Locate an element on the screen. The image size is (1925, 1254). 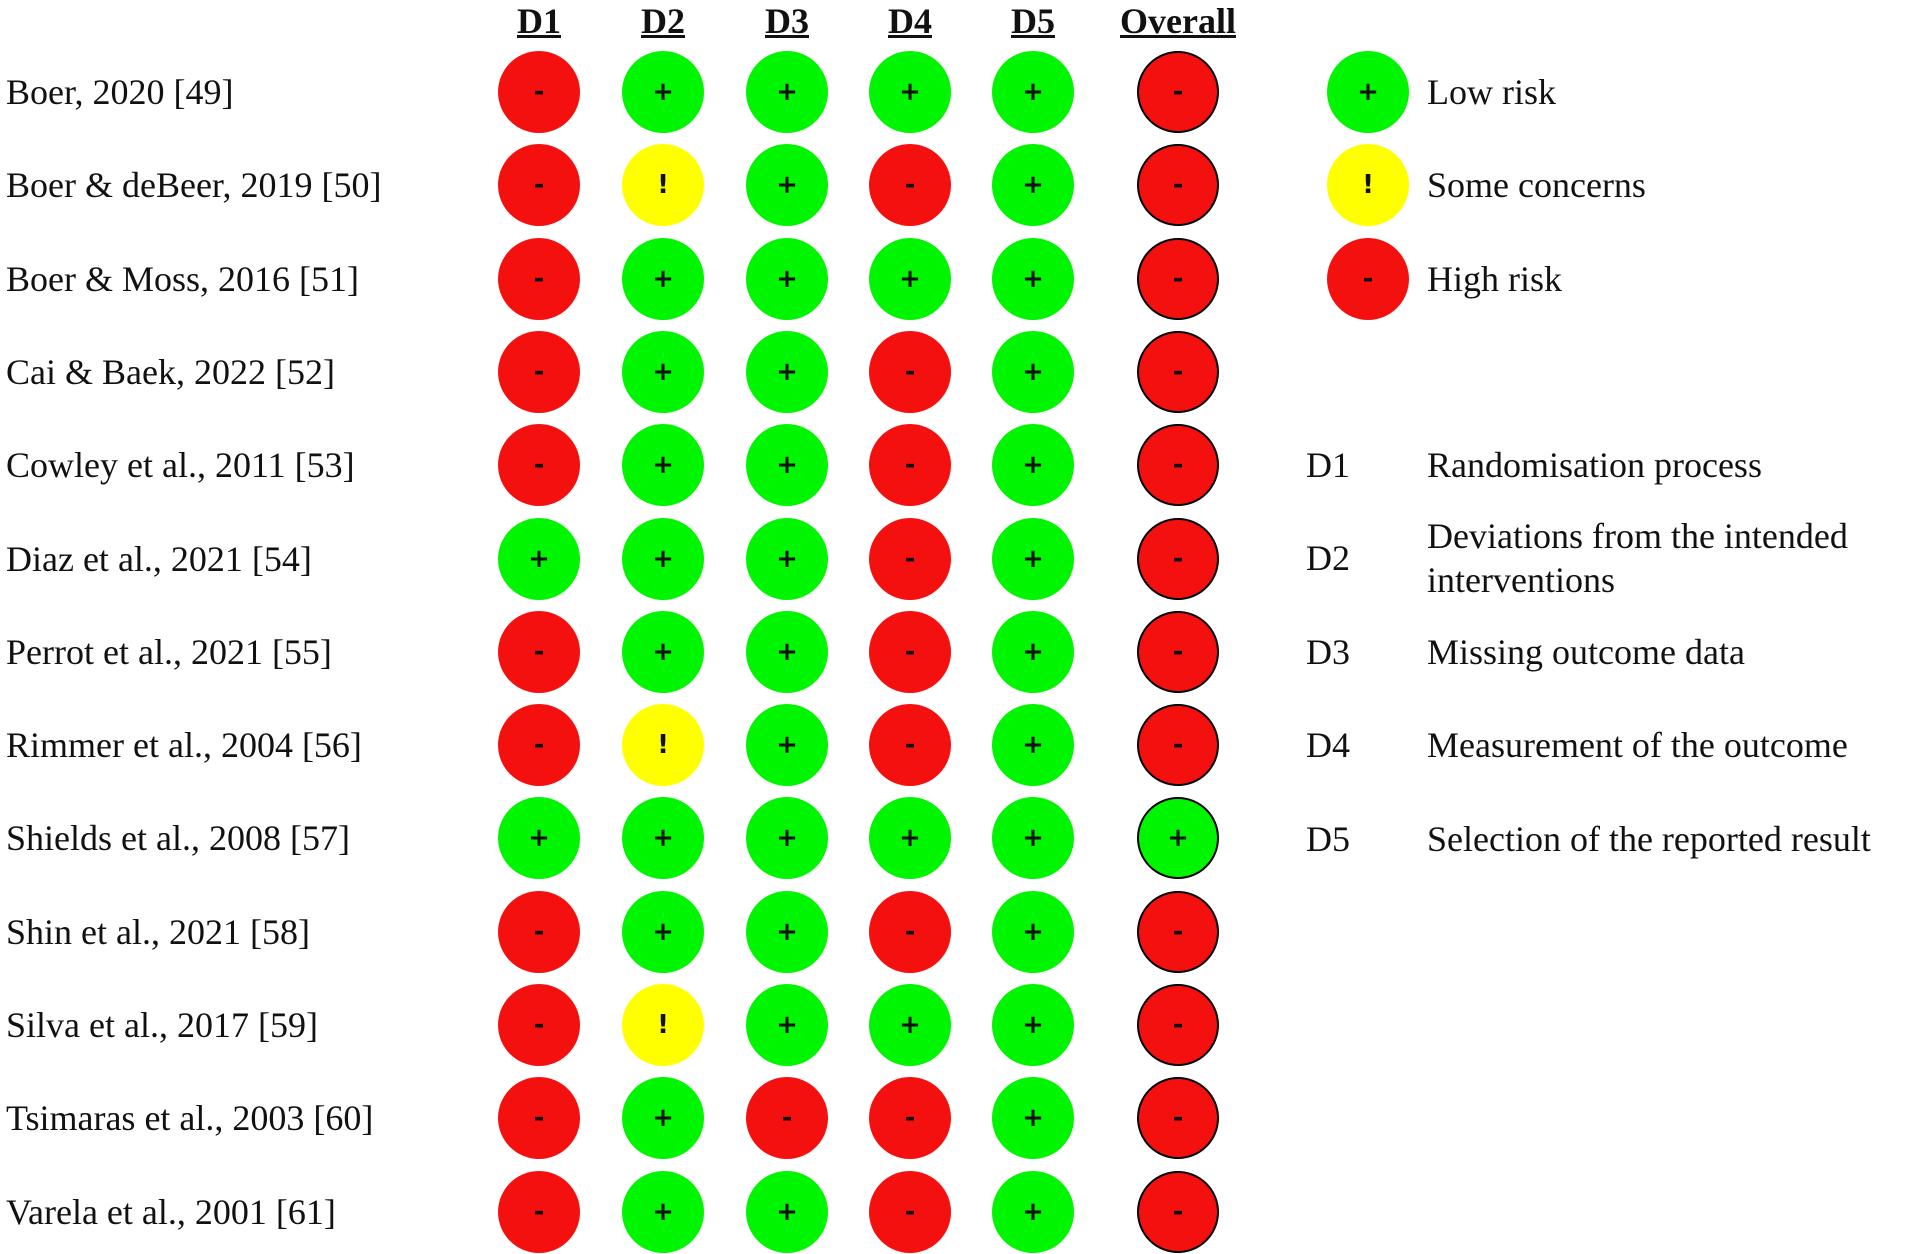
domain-code-d1: D1 is located at coordinates (1328, 465).